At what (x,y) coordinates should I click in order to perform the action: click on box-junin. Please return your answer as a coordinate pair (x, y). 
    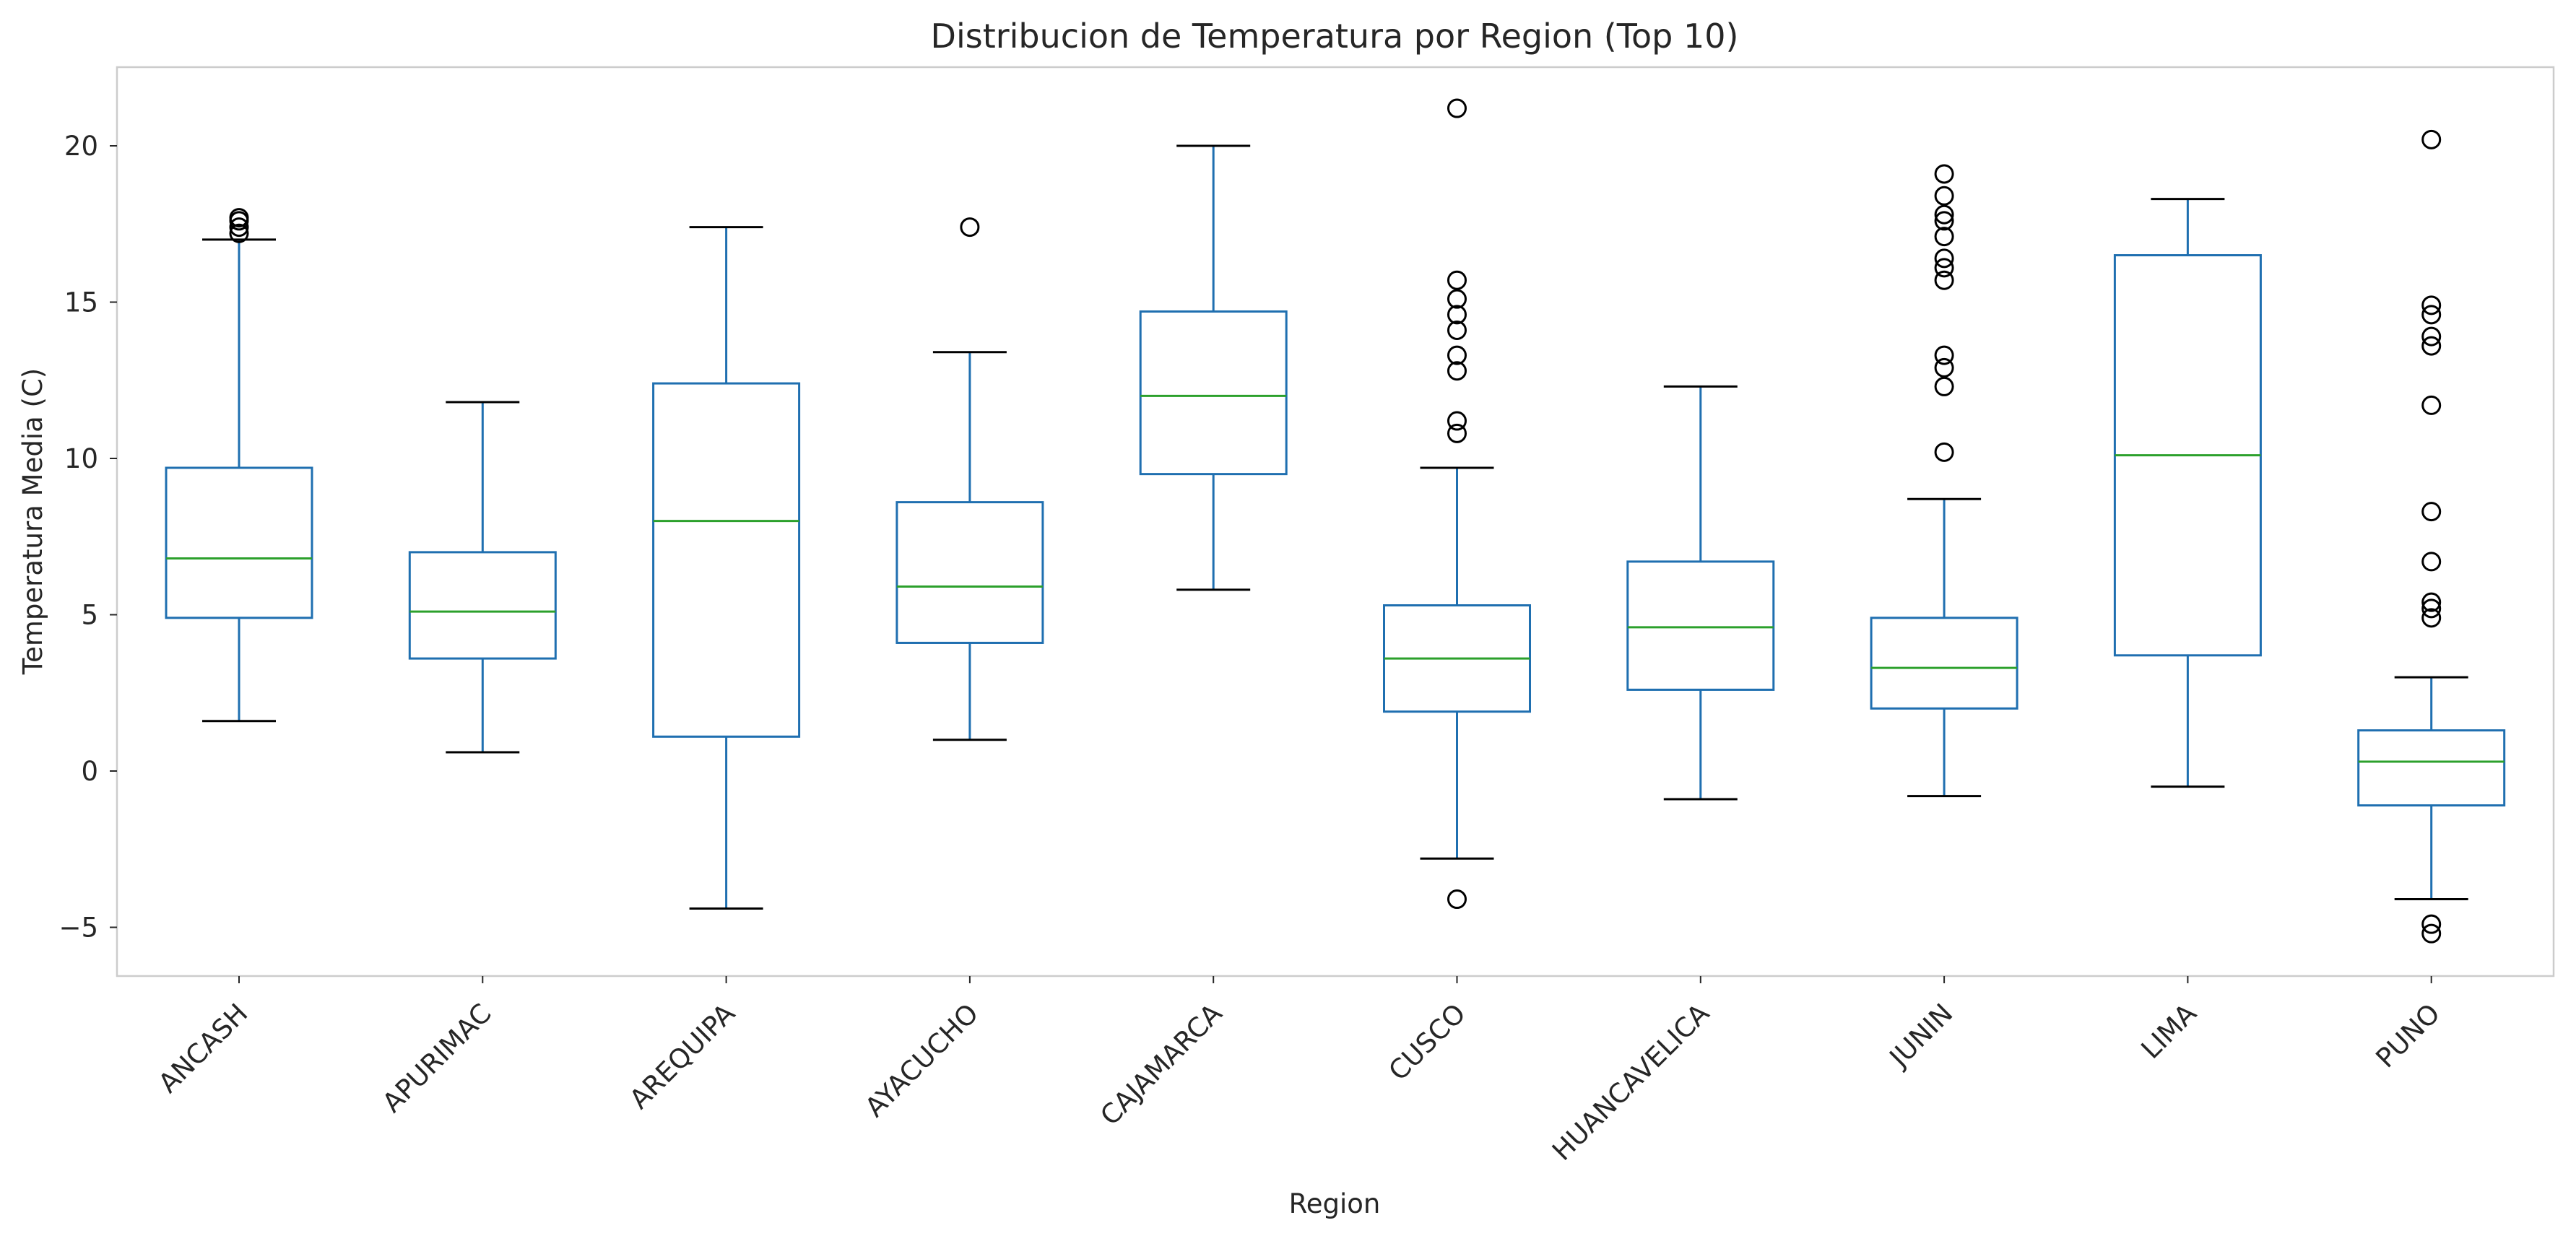
    Looking at the image, I should click on (1944, 481).